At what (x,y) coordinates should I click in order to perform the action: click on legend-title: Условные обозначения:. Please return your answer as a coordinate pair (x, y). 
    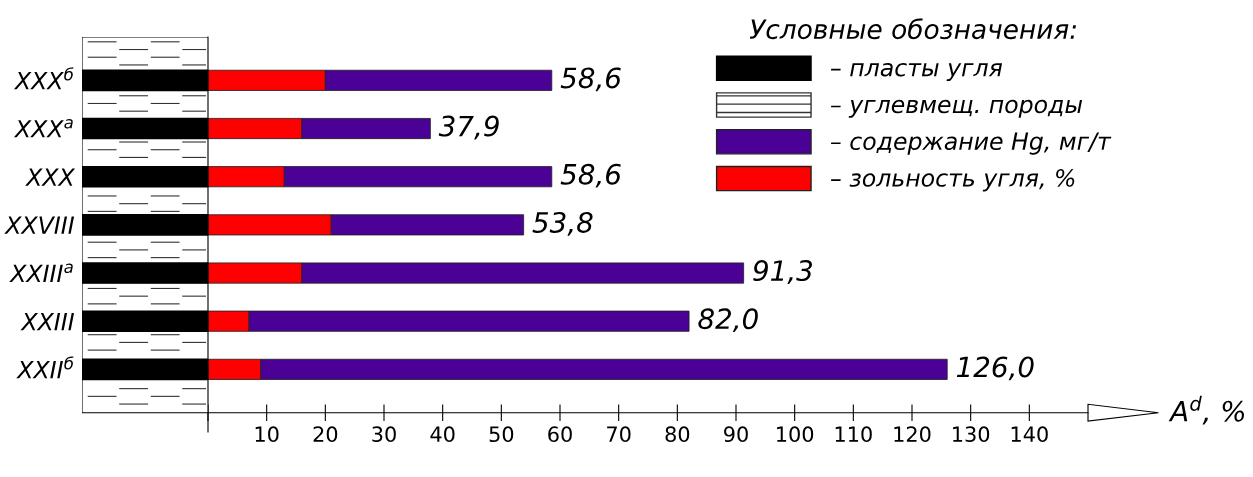
    Looking at the image, I should click on (912, 29).